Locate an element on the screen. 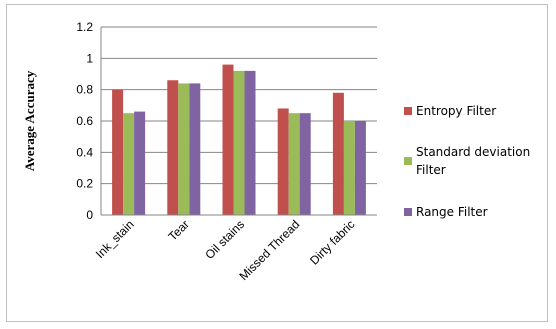  y-tick-label: 0.8 is located at coordinates (84, 90).